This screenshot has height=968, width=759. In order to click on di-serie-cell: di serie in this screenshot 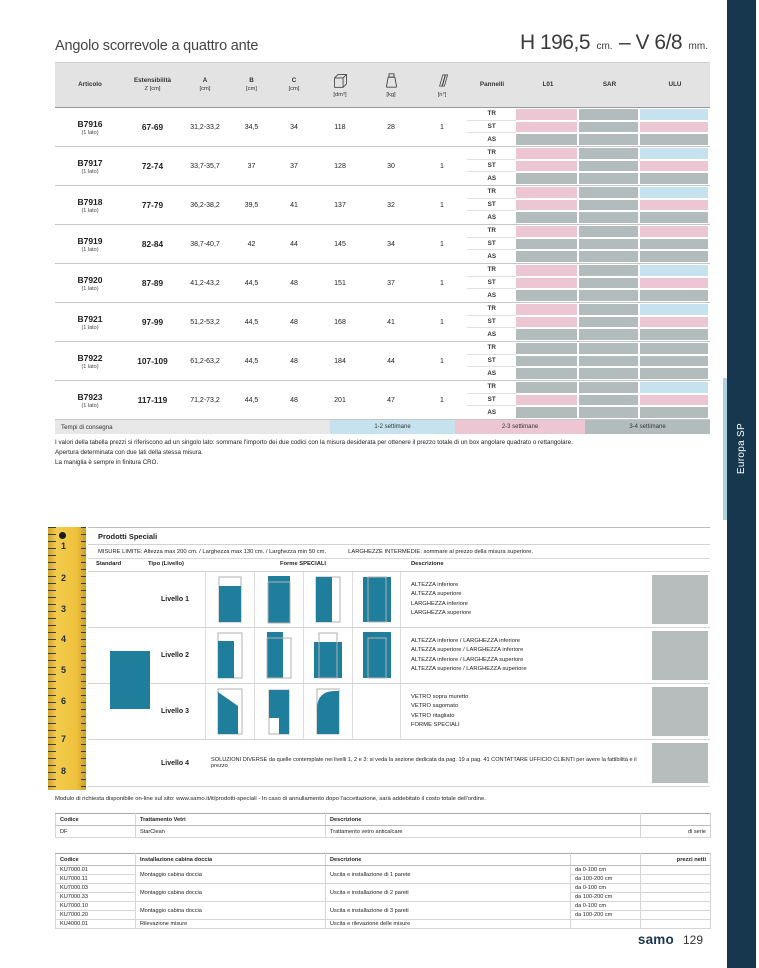, I will do `click(675, 831)`.